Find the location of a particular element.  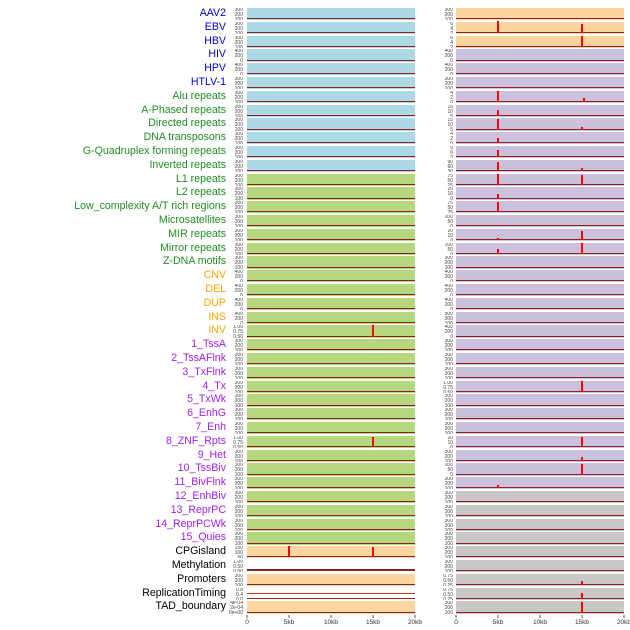

y-tick-label: 2 is located at coordinates (451, 97).